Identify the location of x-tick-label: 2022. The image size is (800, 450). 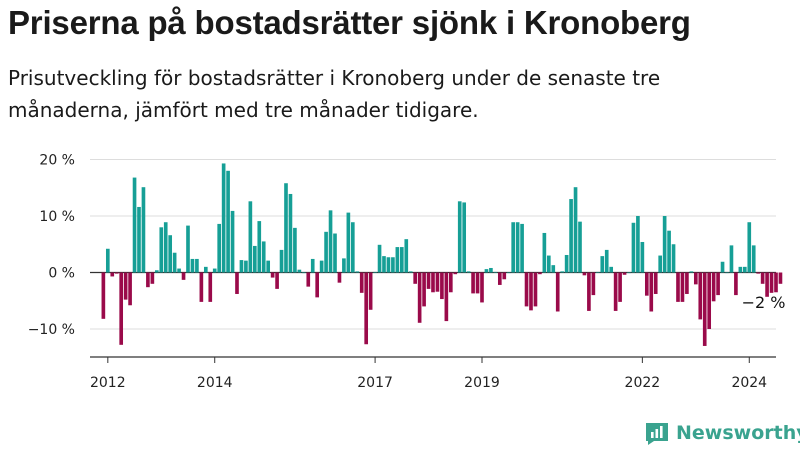
(643, 383).